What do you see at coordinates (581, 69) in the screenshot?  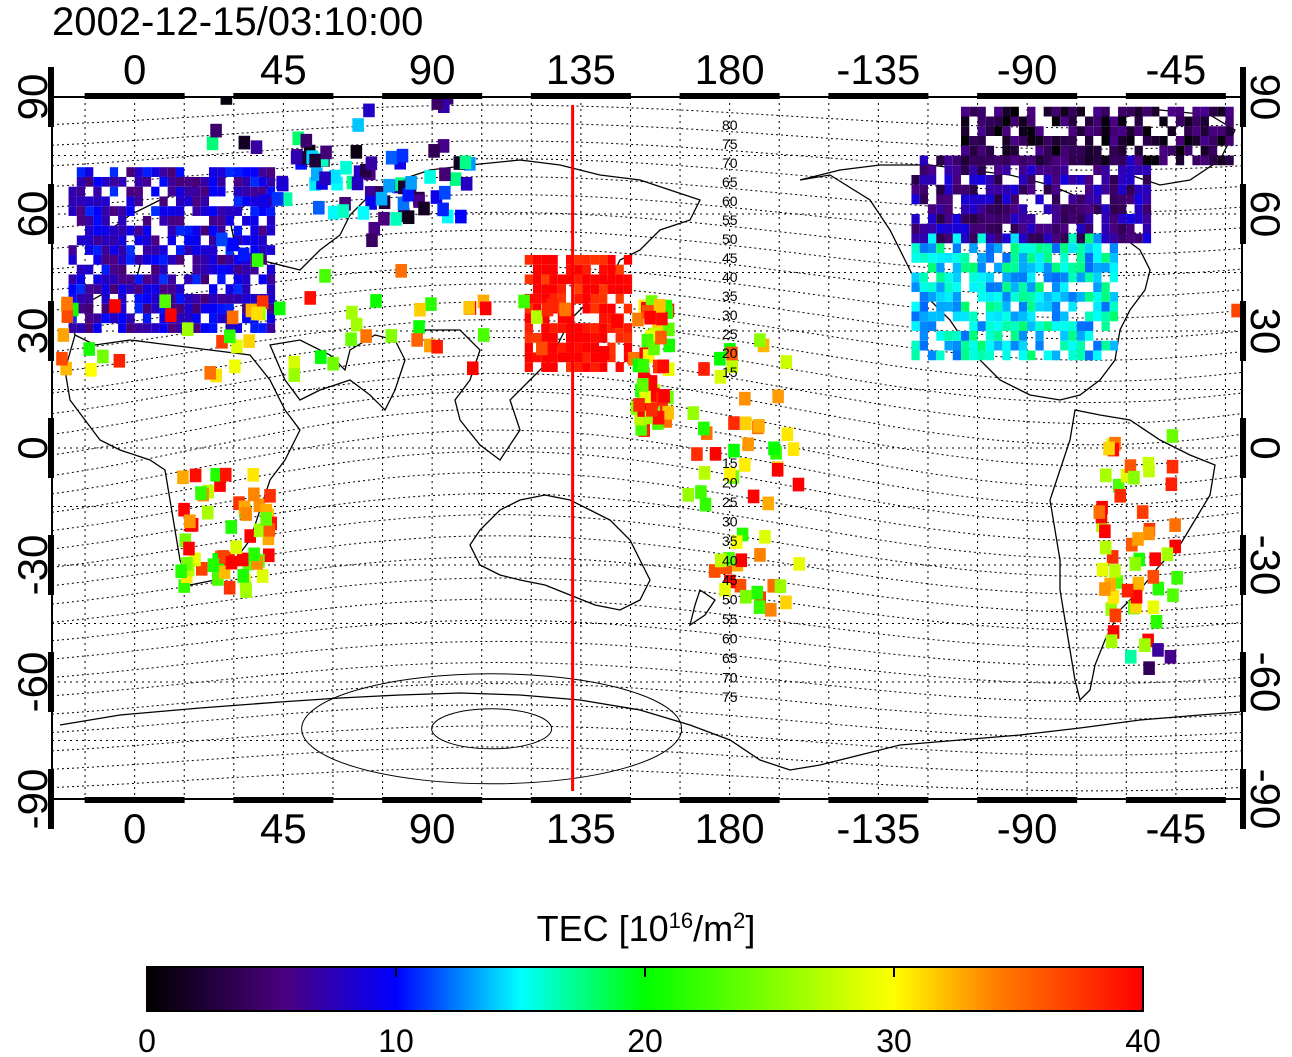 I see `lon-tick-top: 135` at bounding box center [581, 69].